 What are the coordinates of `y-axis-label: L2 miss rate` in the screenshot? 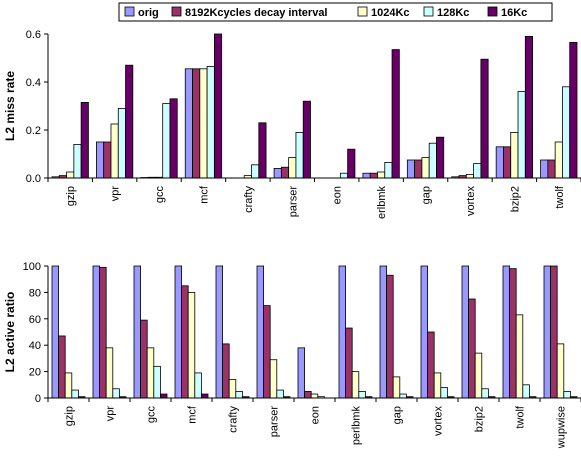 It's located at (10, 106).